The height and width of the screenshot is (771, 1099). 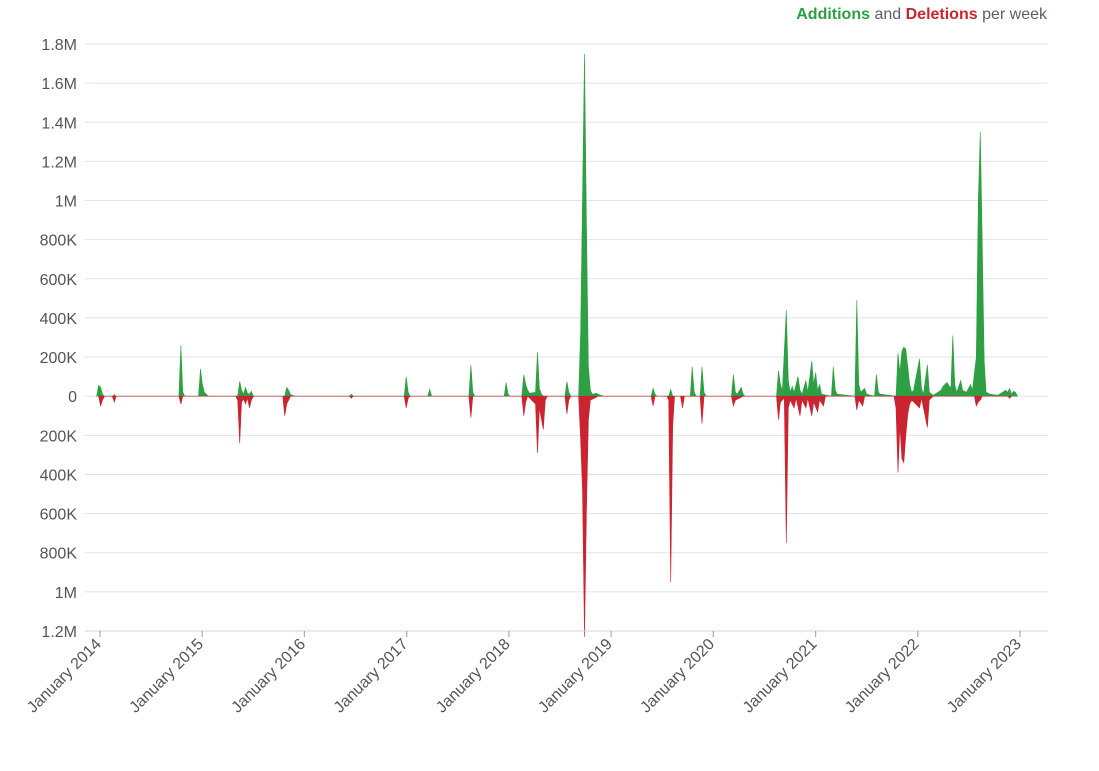 What do you see at coordinates (882, 676) in the screenshot?
I see `x-tick-label: January 2022` at bounding box center [882, 676].